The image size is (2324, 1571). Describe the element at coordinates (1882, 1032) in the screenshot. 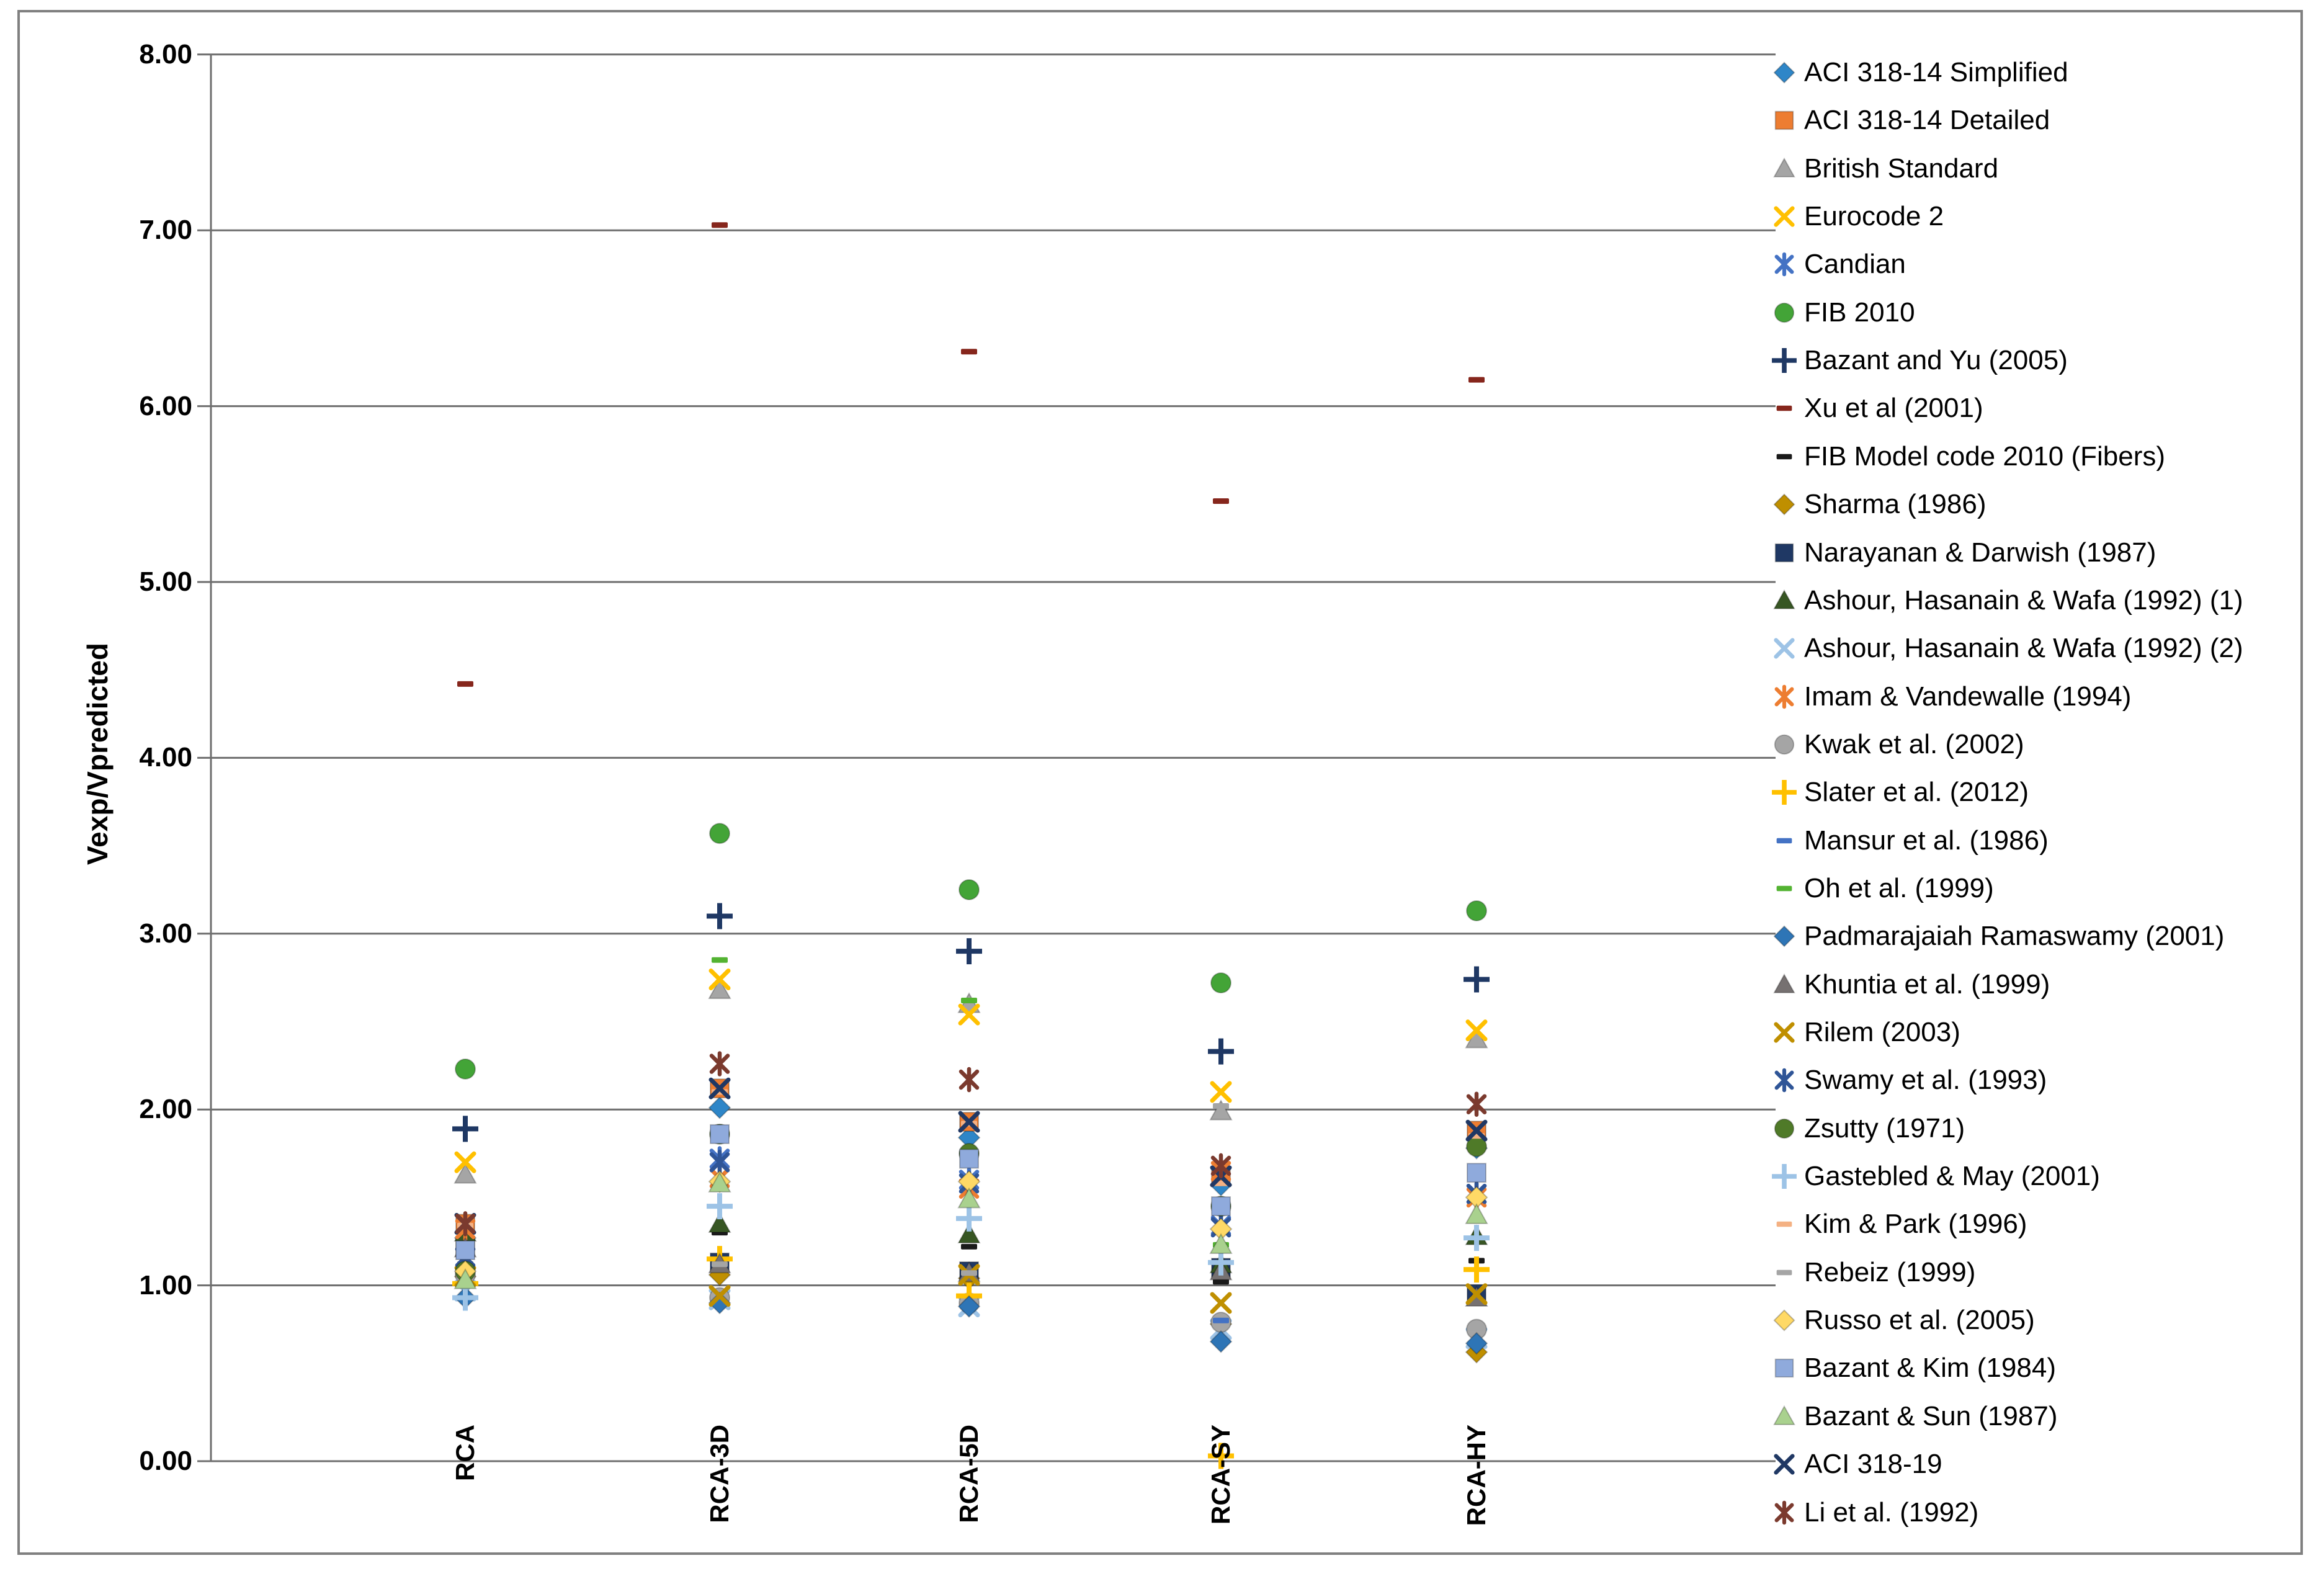

I see `legend-label: Rilem (2003)` at that location.